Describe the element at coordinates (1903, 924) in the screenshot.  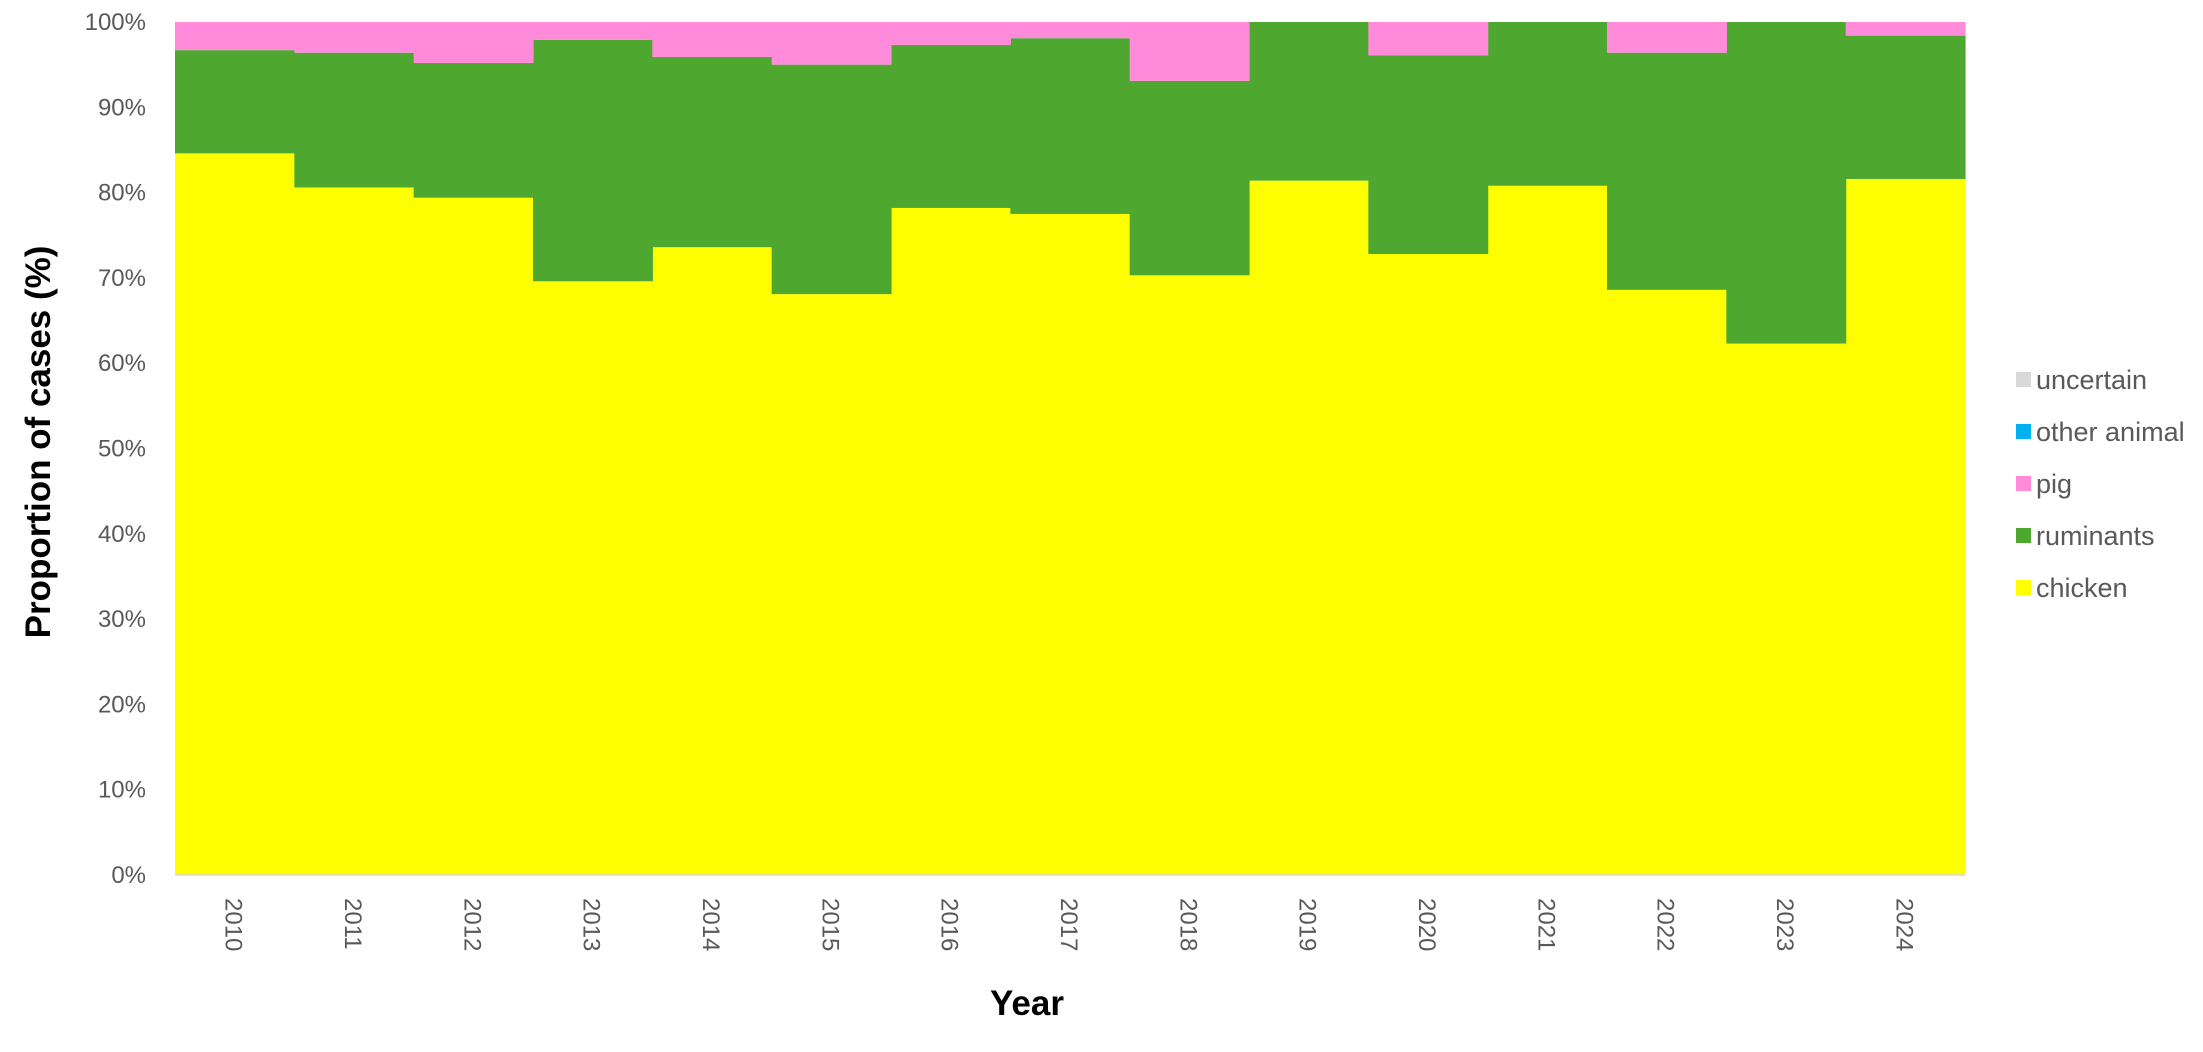
I see `x-tick-label: 2024` at that location.